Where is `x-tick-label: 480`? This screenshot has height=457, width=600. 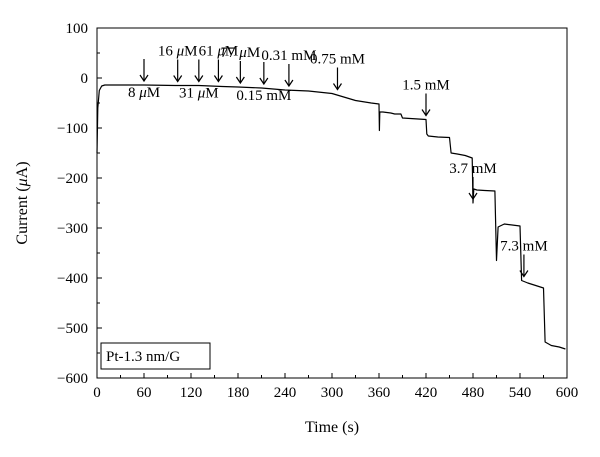 x-tick-label: 480 is located at coordinates (473, 393).